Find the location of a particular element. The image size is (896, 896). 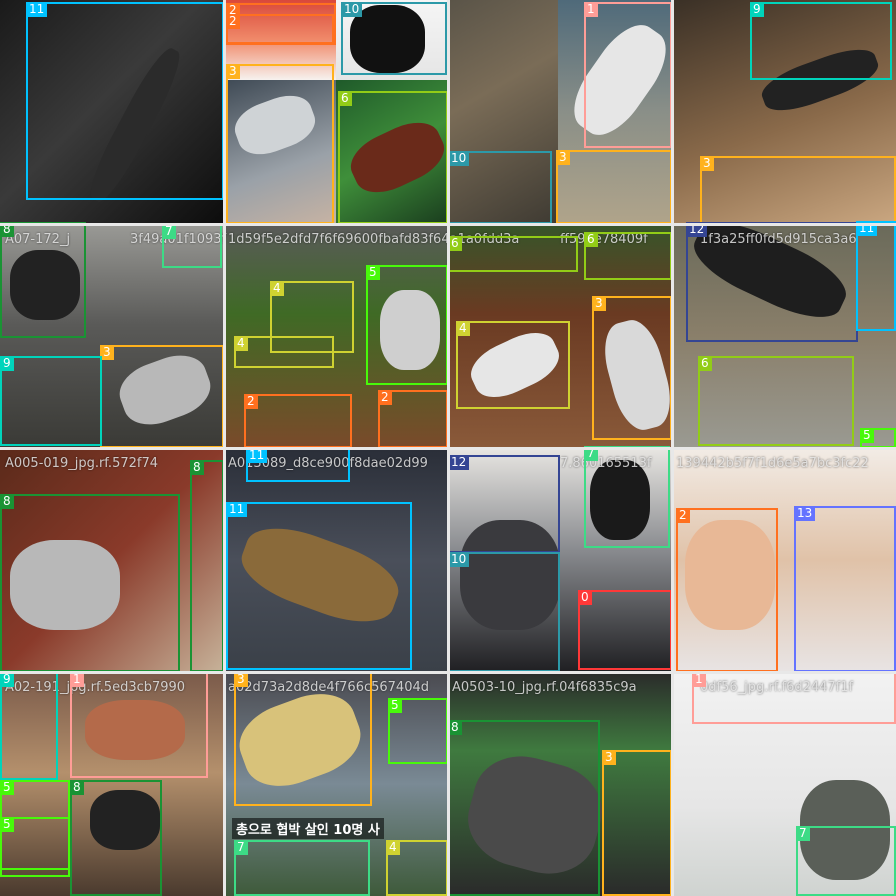

filename-label: A07-172_j is located at coordinates (38, 239).